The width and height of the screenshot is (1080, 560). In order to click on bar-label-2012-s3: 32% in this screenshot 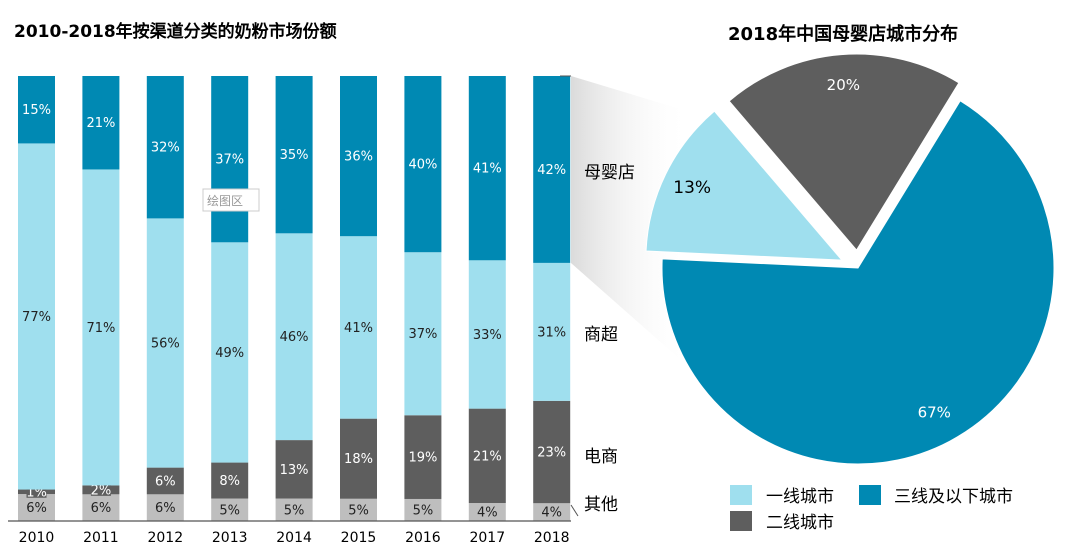, I will do `click(165, 148)`.